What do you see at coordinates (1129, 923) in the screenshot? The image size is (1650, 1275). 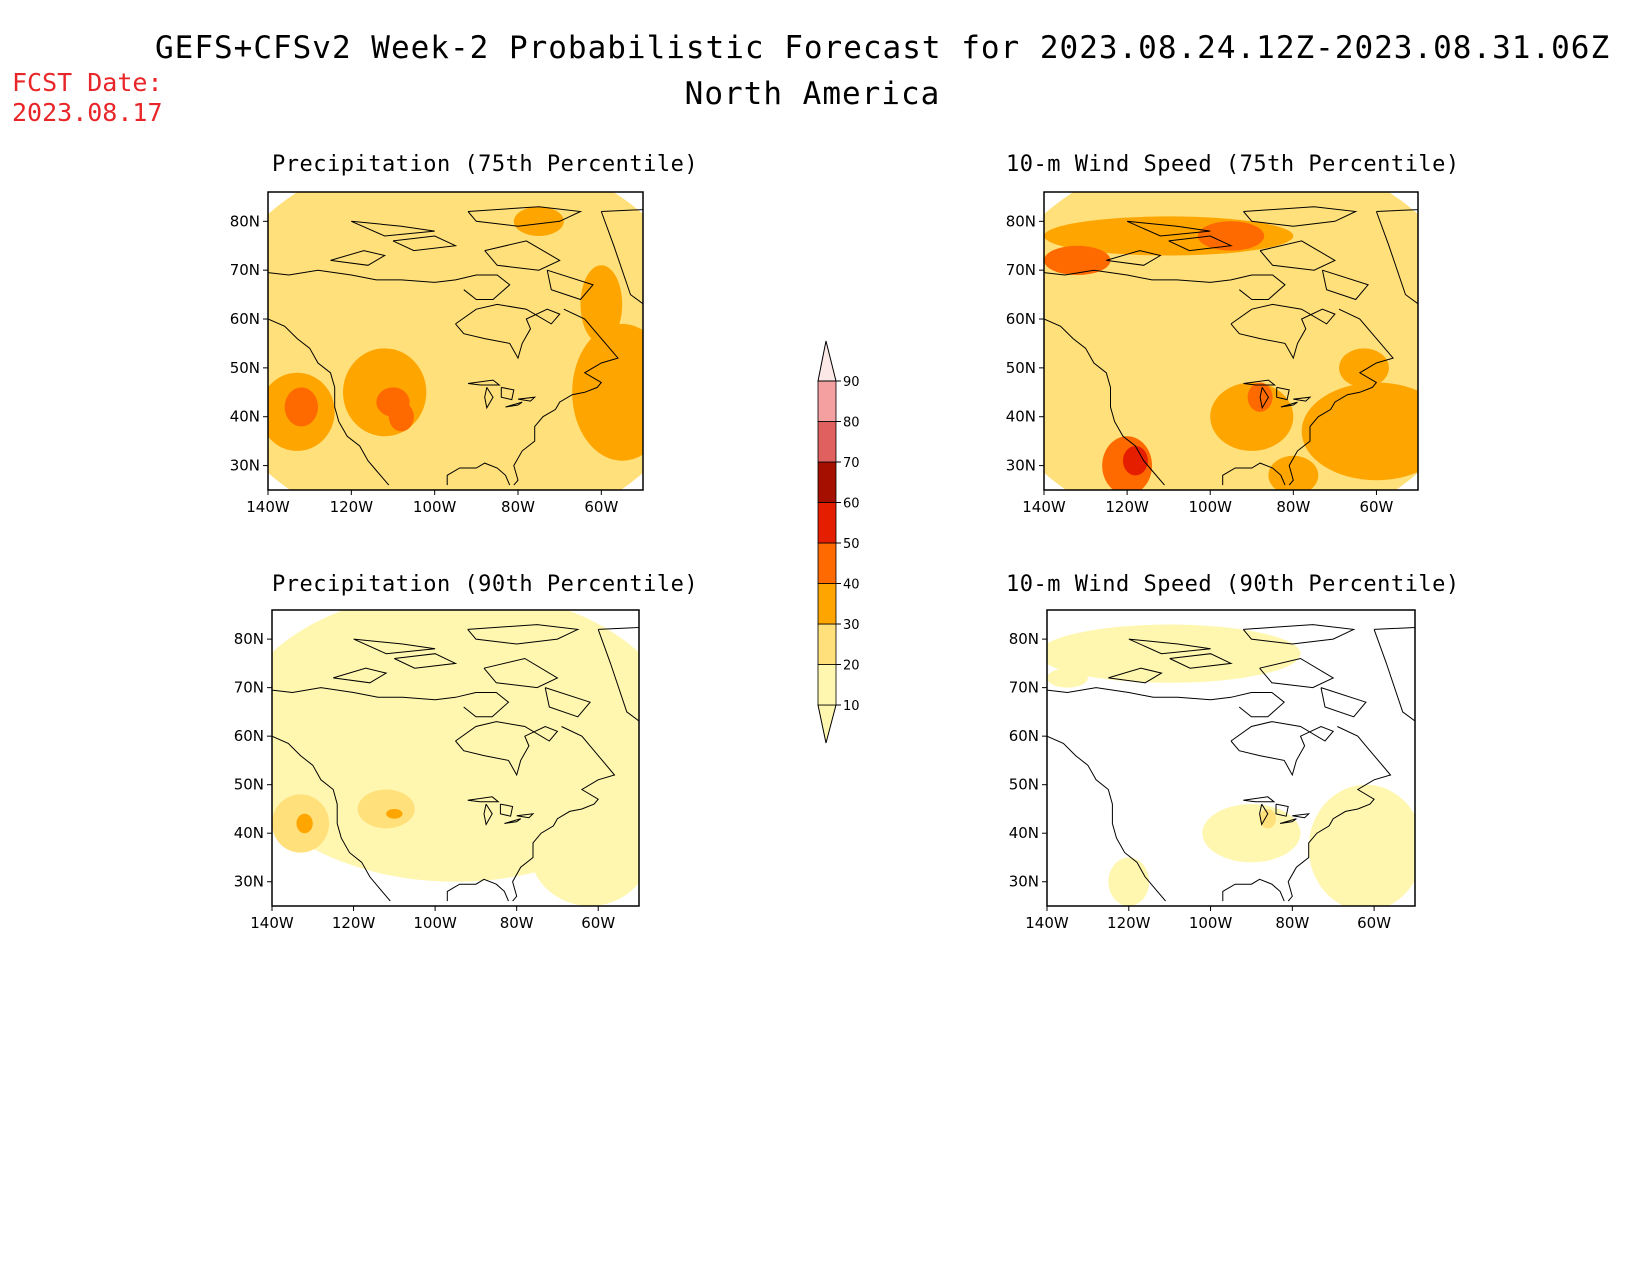 I see `lon-tick-label: 120W` at bounding box center [1129, 923].